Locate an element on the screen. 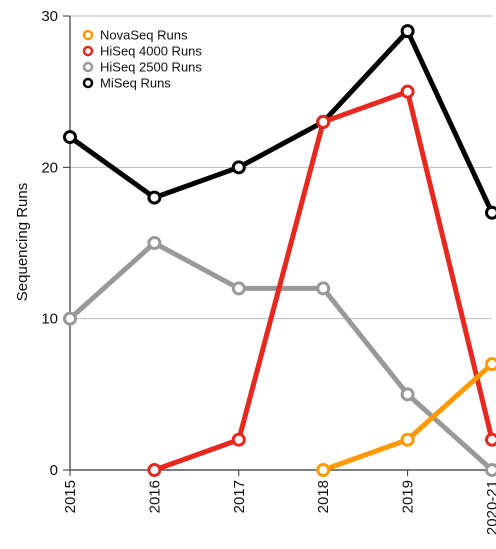 The height and width of the screenshot is (549, 496). x-tick-label: 2016 is located at coordinates (154, 496).